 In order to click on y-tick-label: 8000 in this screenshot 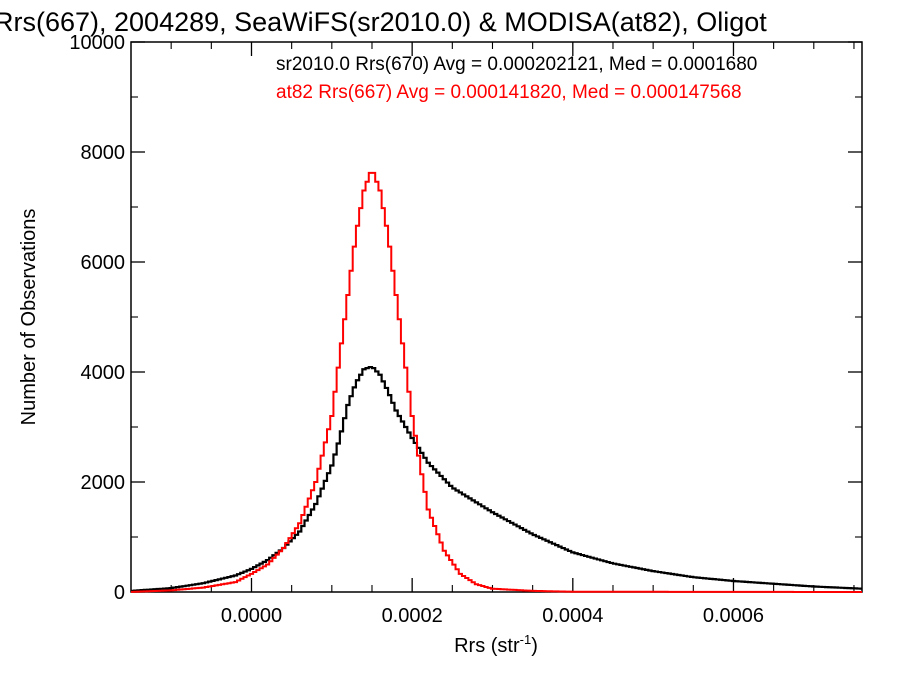, I will do `click(103, 153)`.